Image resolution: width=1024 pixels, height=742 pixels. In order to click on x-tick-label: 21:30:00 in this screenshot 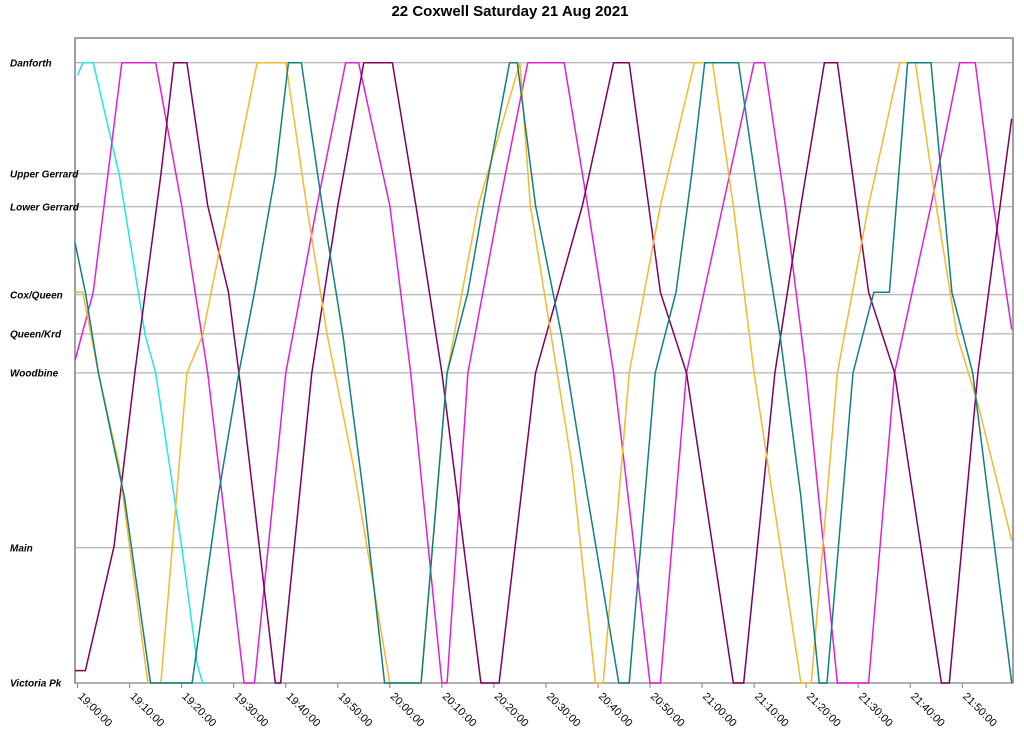, I will do `click(875, 710)`.